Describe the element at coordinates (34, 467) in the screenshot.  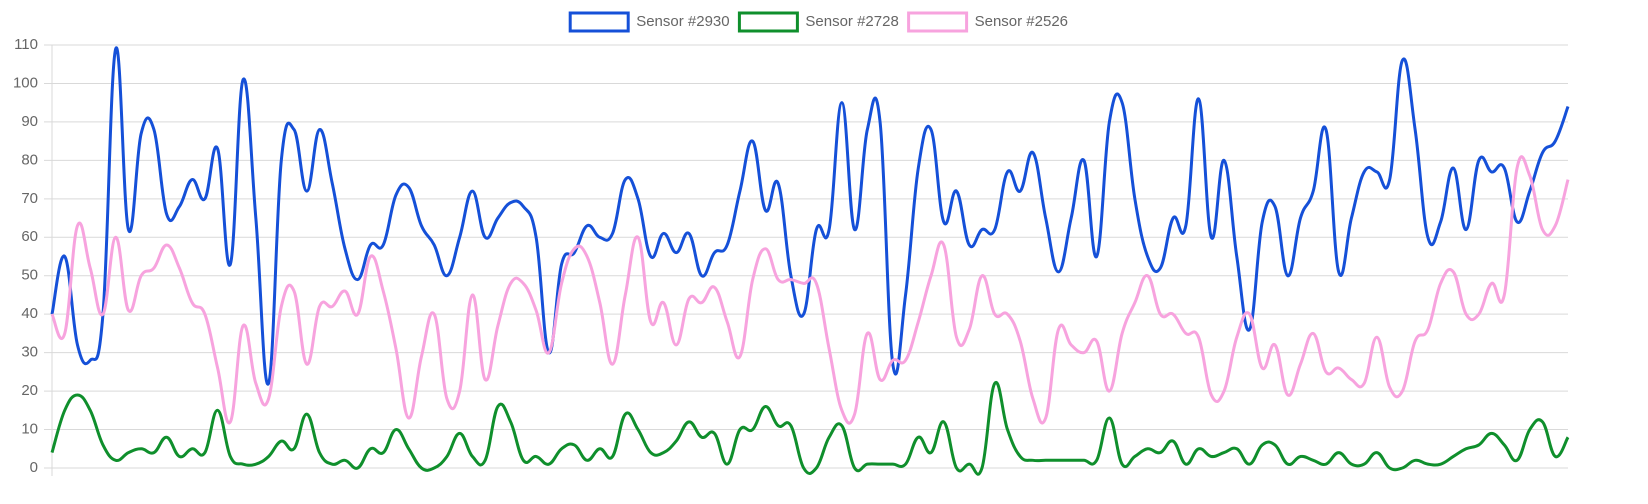
I see `y-tick-label: 0` at that location.